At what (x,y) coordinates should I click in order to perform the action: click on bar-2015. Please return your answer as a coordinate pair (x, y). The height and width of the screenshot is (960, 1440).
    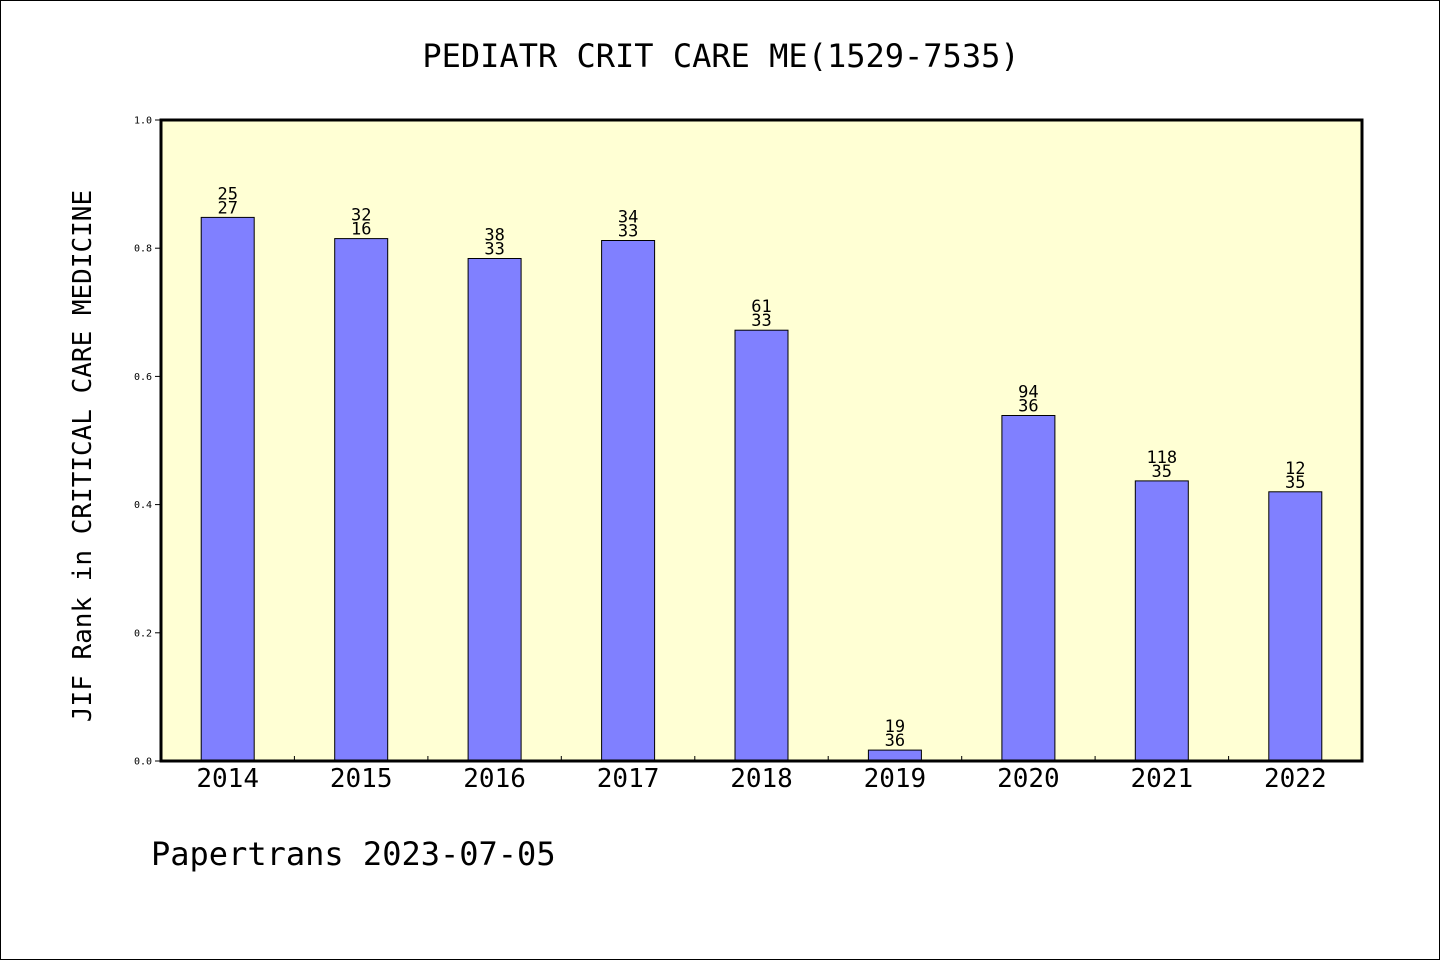
    Looking at the image, I should click on (361, 500).